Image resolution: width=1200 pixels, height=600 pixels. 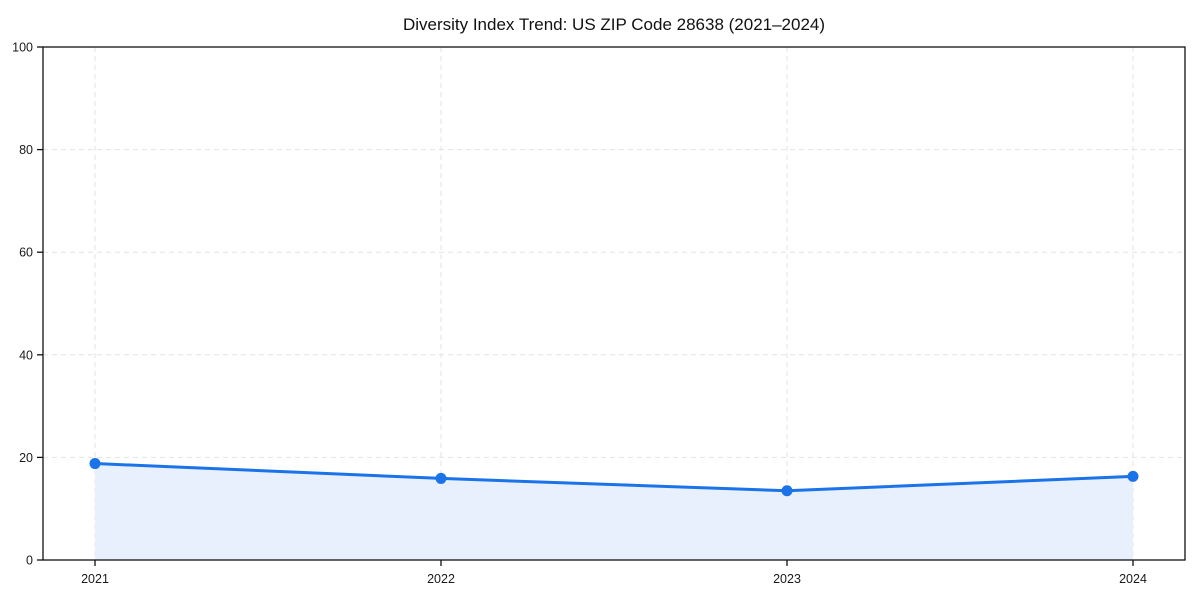 I want to click on y-tick-label: 40, so click(x=26, y=355).